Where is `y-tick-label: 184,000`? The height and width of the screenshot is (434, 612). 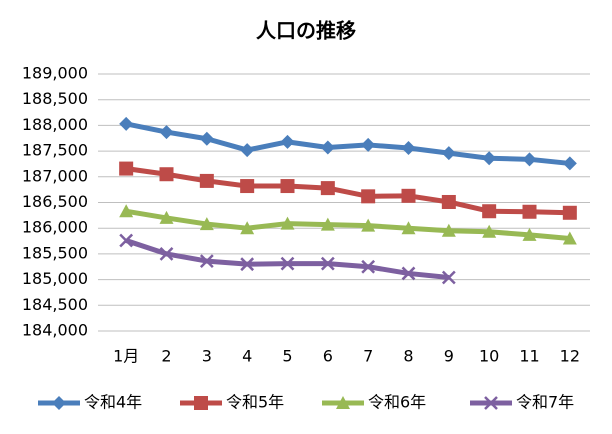
y-tick-label: 184,000 is located at coordinates (55, 330).